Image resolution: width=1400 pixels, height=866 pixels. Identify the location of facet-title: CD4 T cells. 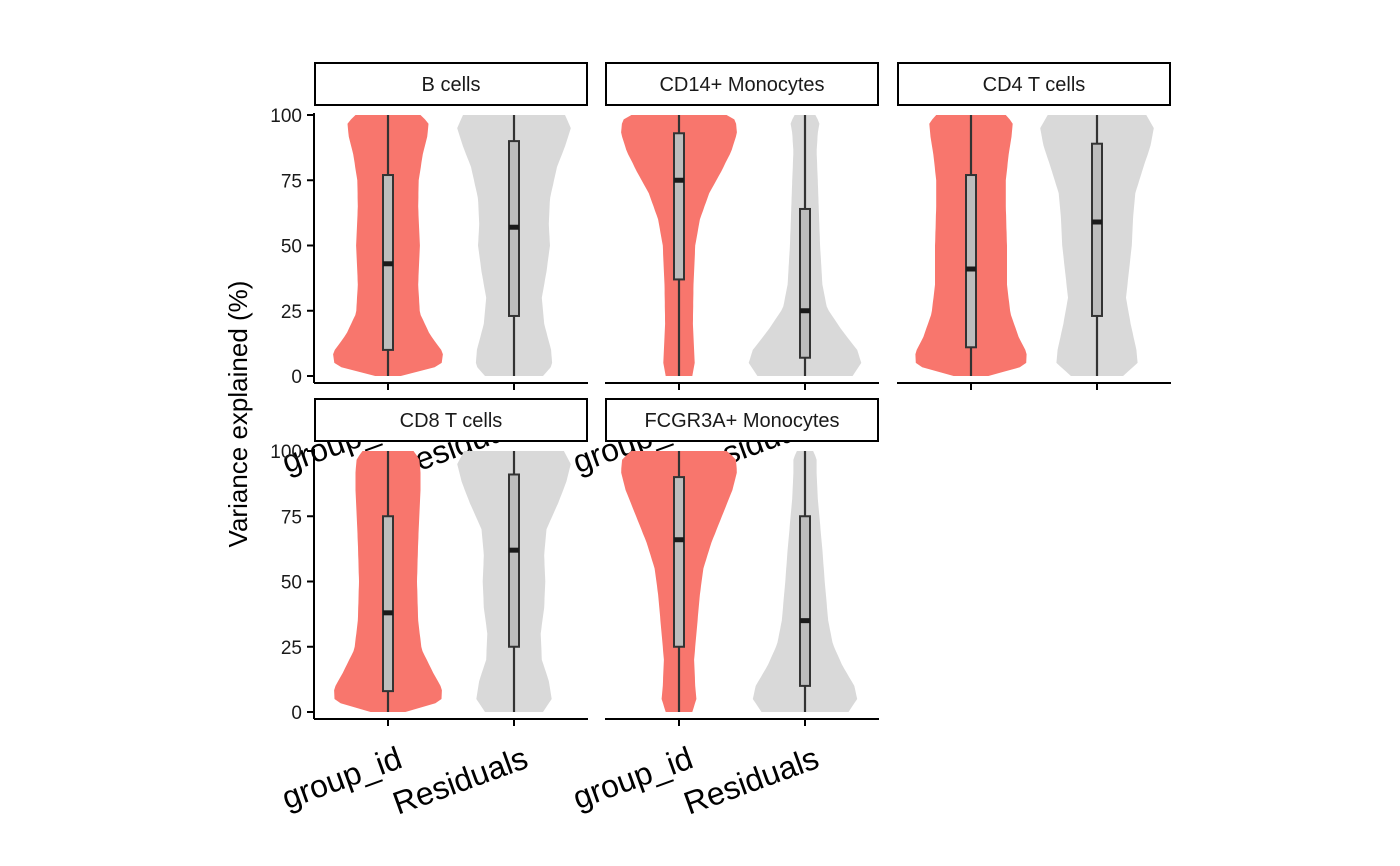
(1034, 85).